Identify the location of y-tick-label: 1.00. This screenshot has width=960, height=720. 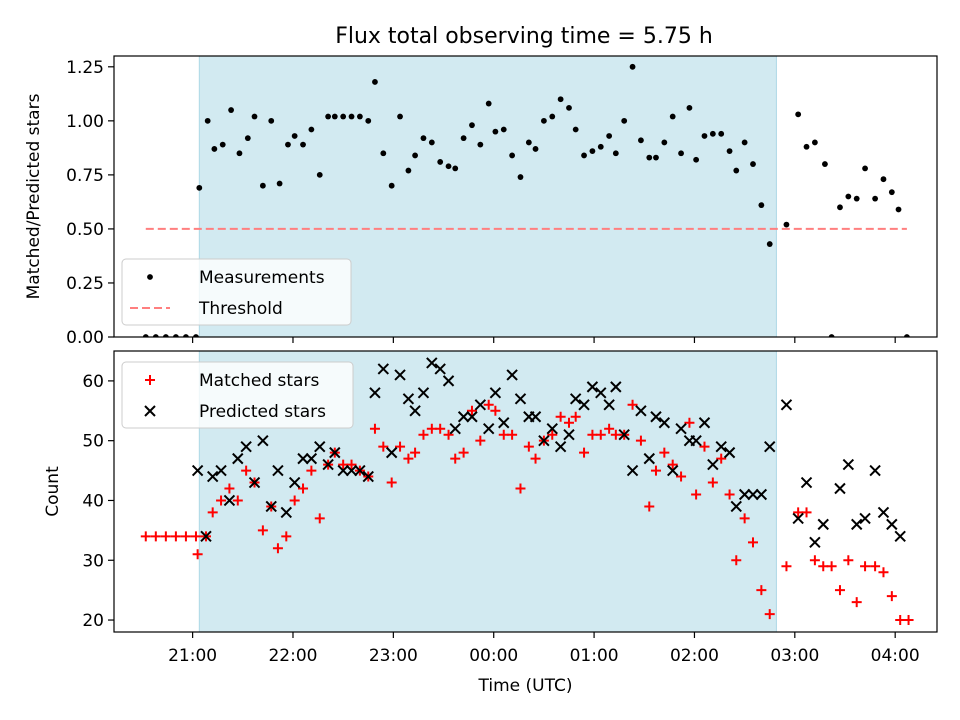
(85, 122).